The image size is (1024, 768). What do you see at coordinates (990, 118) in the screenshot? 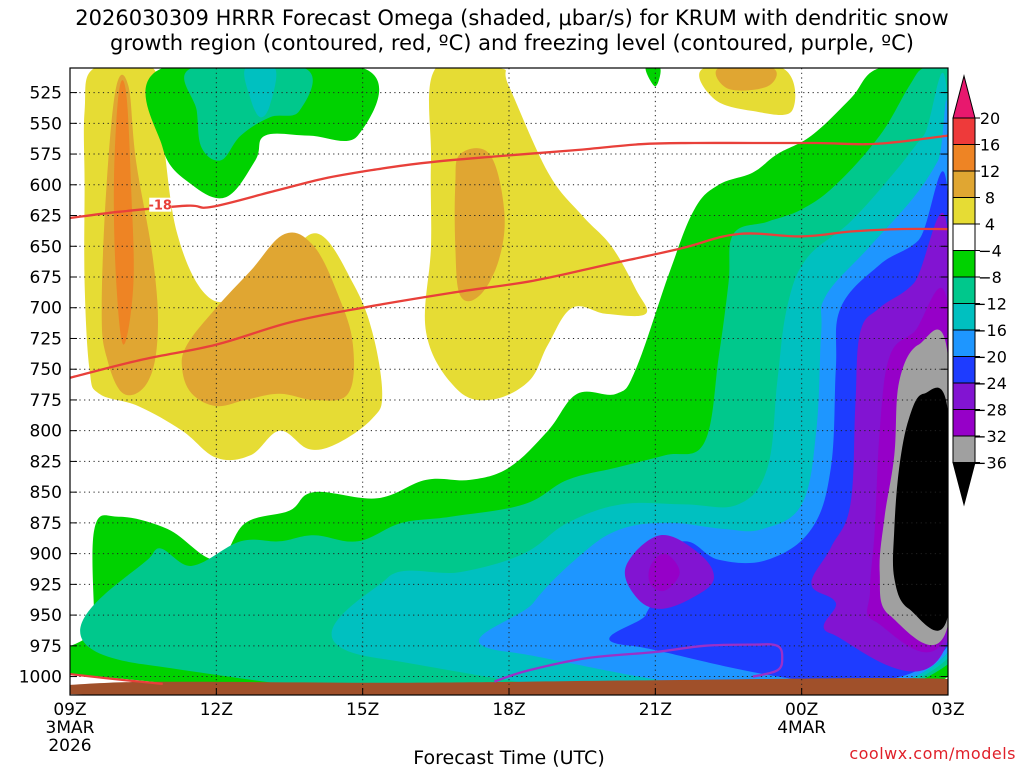
I see `colorbar-label-20: 20` at bounding box center [990, 118].